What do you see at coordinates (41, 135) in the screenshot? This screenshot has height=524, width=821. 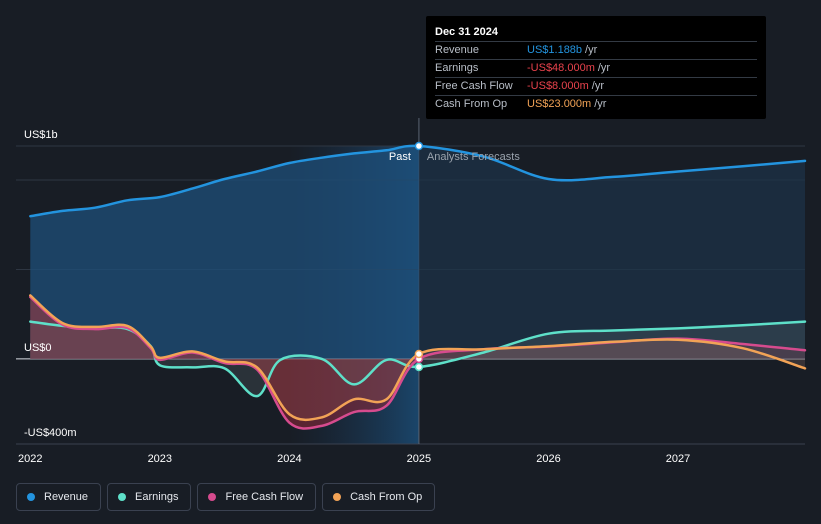 I see `y-tick-label: US$1b` at bounding box center [41, 135].